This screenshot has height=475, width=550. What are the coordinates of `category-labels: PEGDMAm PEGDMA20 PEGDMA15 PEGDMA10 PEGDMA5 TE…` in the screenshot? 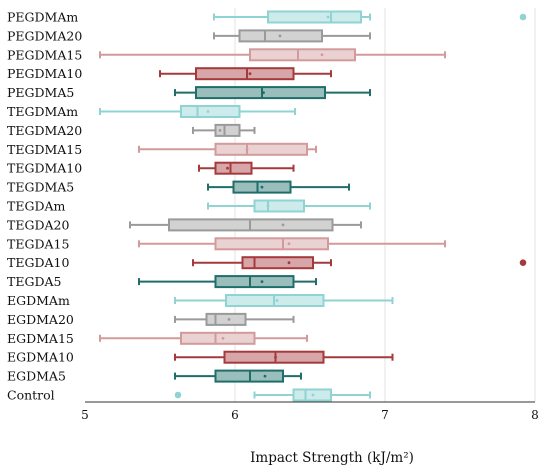 It's located at (44, 206).